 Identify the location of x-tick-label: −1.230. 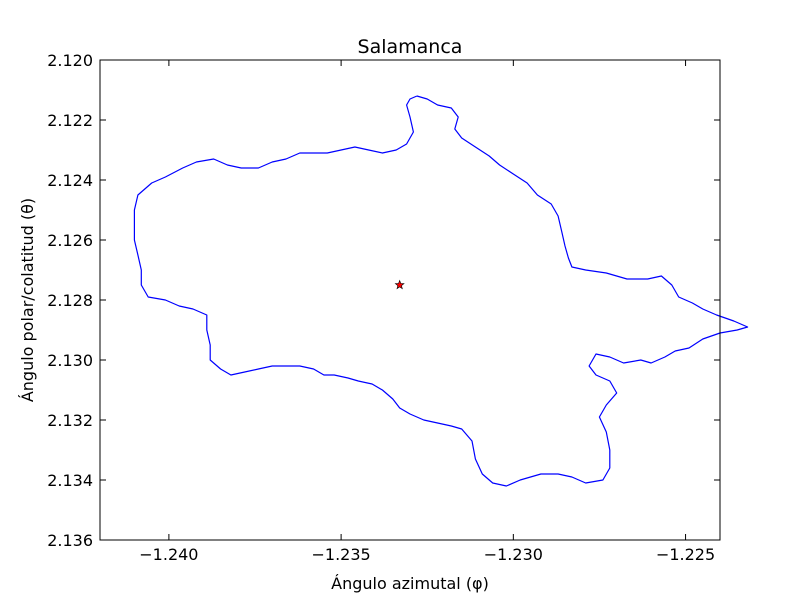
(513, 554).